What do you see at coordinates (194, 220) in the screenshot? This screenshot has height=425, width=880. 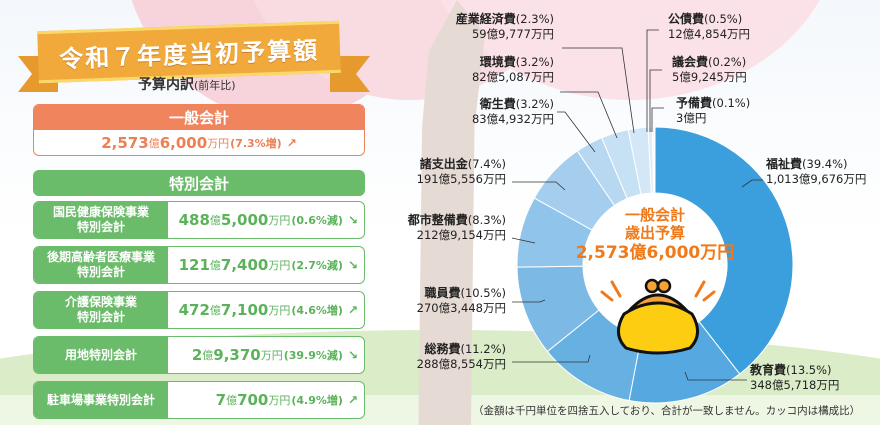 I see `oku-value: 488` at bounding box center [194, 220].